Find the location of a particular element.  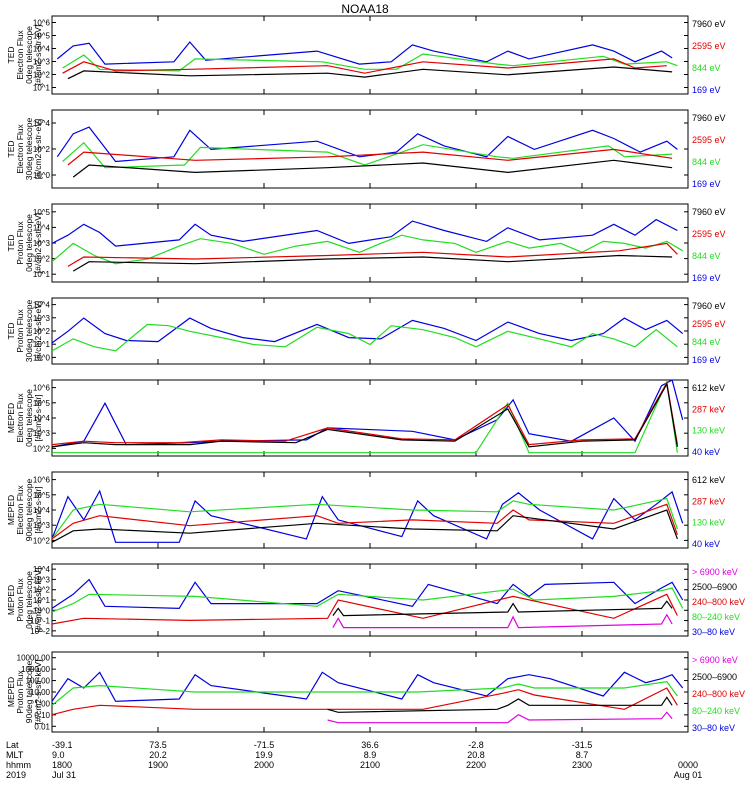

footer-mlt-value: 20.8 is located at coordinates (476, 755).